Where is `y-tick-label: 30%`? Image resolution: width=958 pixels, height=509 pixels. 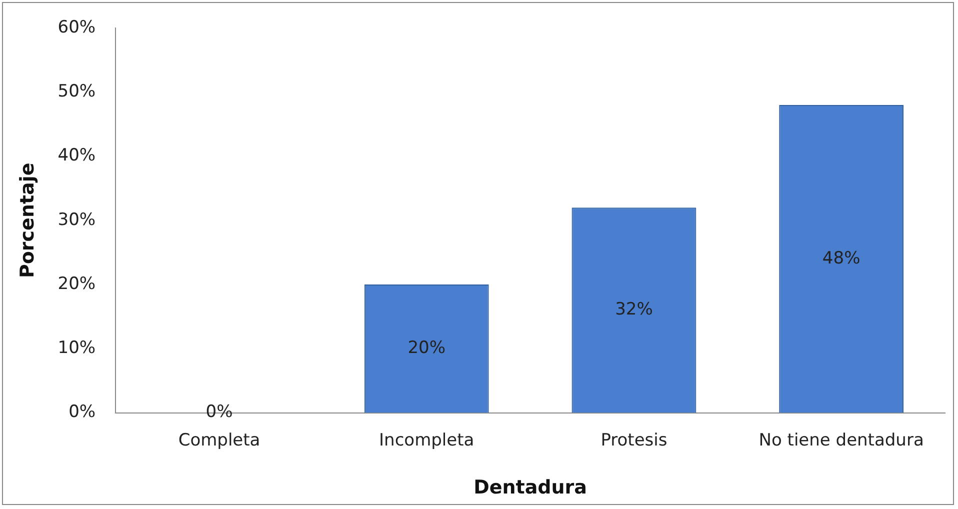
y-tick-label: 30% is located at coordinates (77, 220).